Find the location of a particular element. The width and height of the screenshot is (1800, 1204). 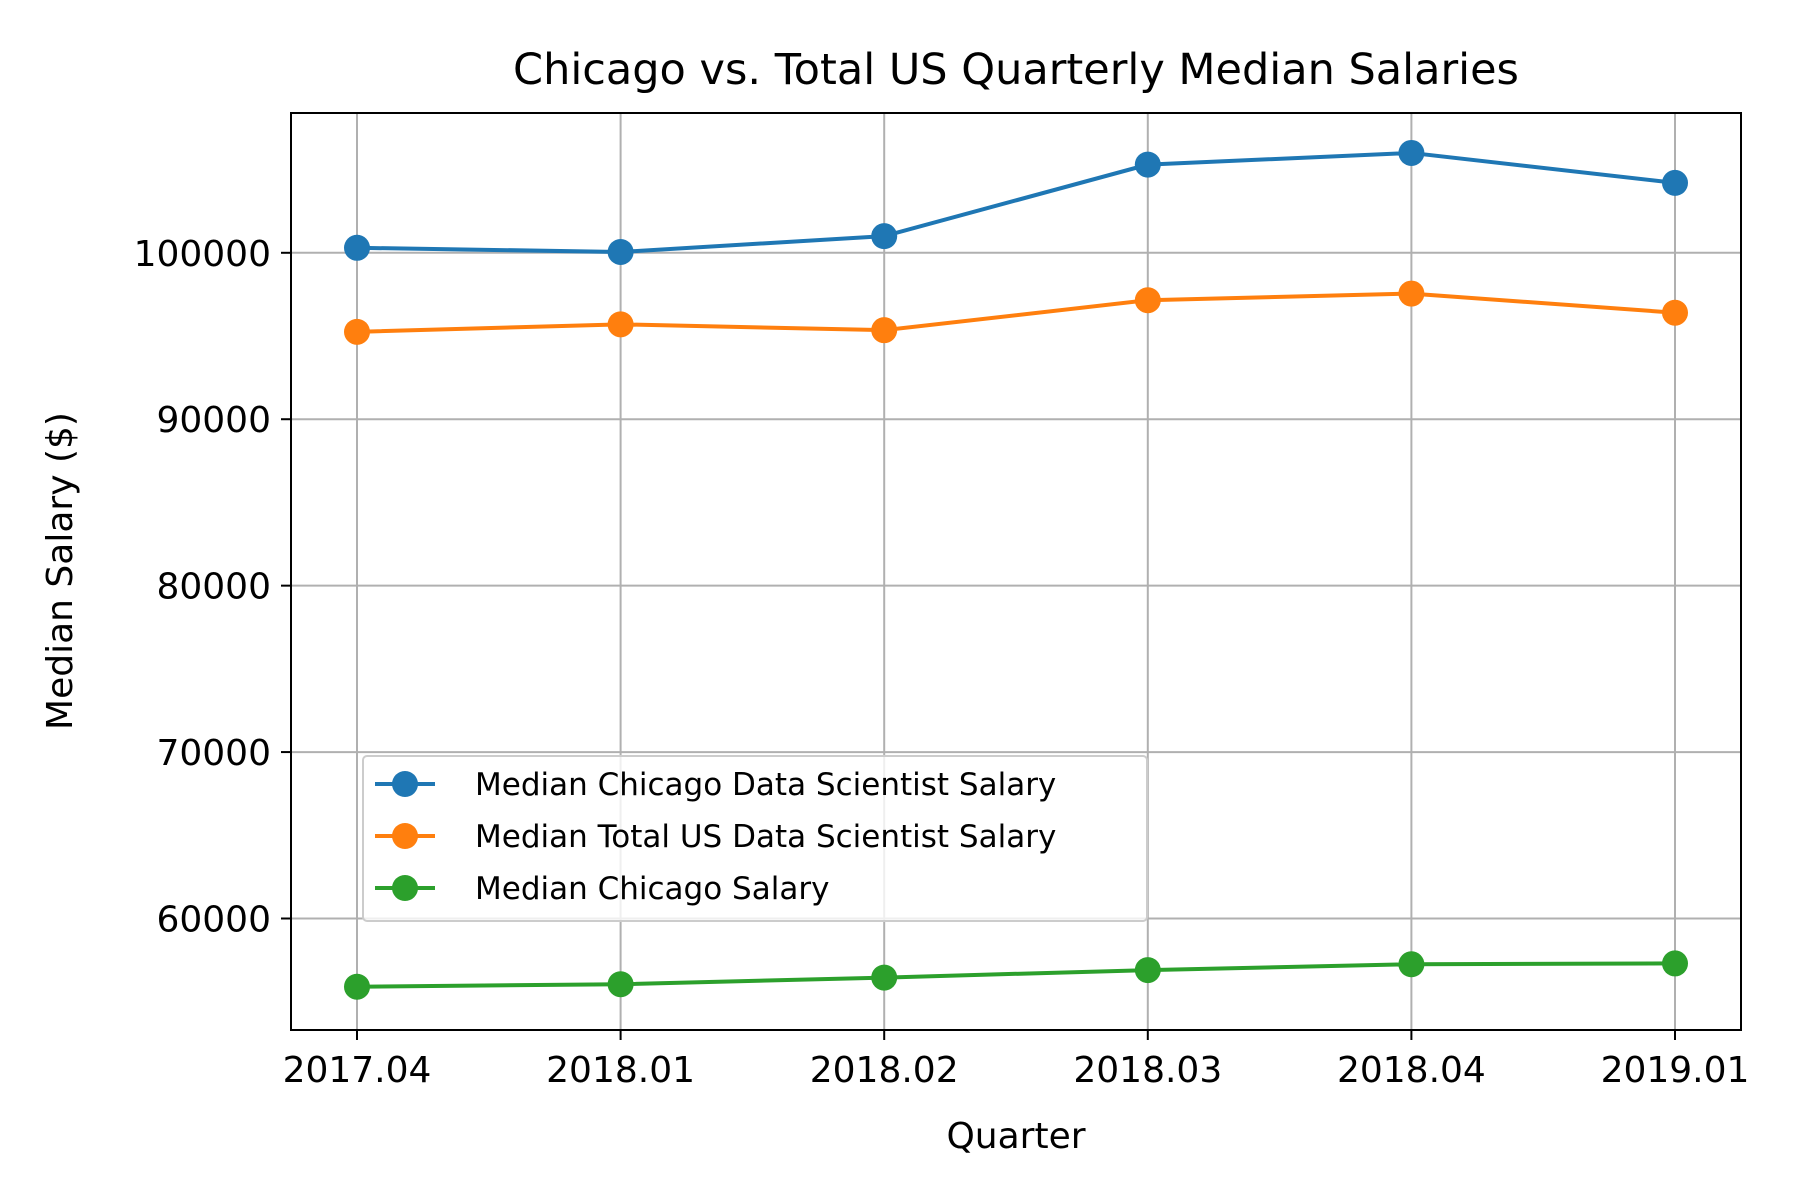

legend-box is located at coordinates (755, 838).